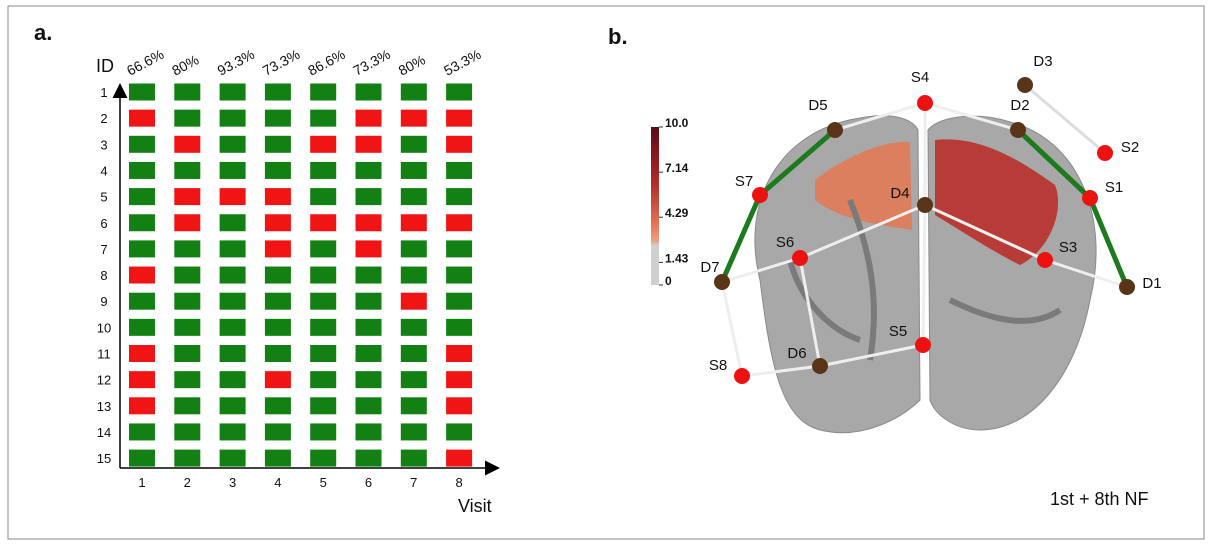 The height and width of the screenshot is (549, 1212). What do you see at coordinates (232, 482) in the screenshot?
I see `visit-label: 3` at bounding box center [232, 482].